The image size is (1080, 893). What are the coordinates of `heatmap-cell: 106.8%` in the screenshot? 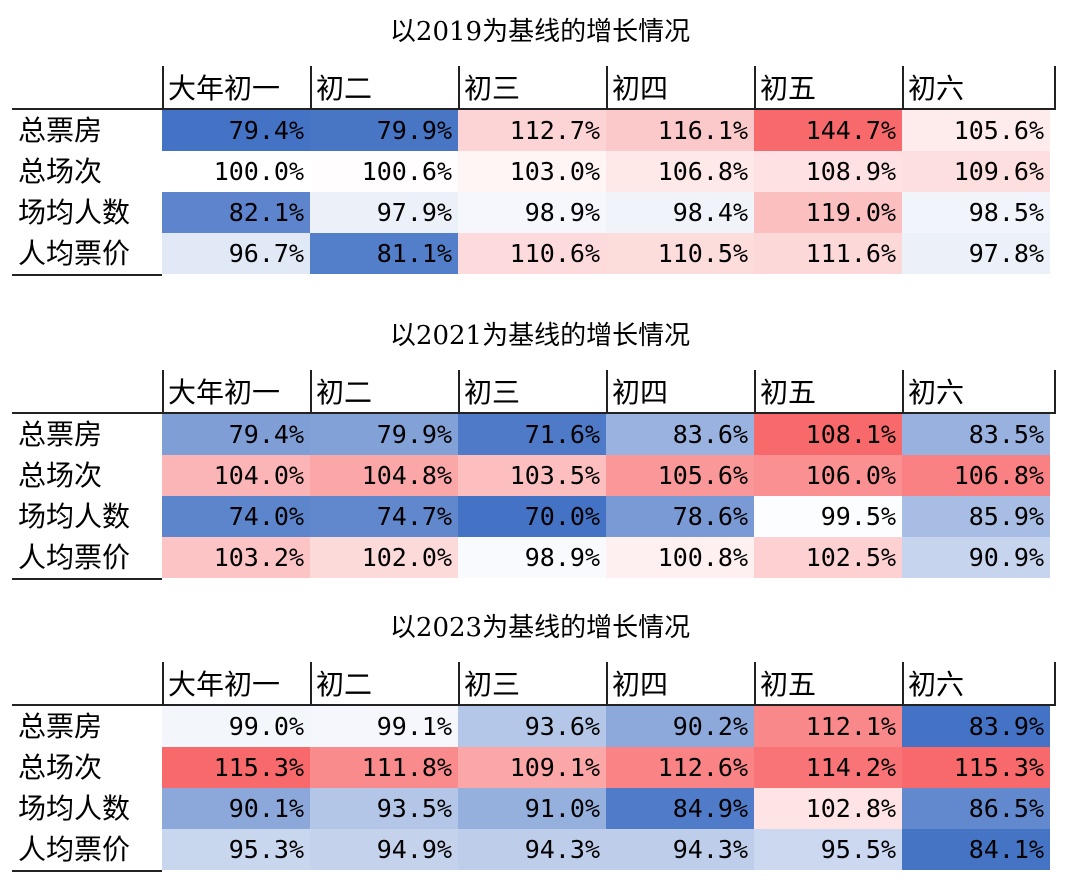 It's located at (680, 171).